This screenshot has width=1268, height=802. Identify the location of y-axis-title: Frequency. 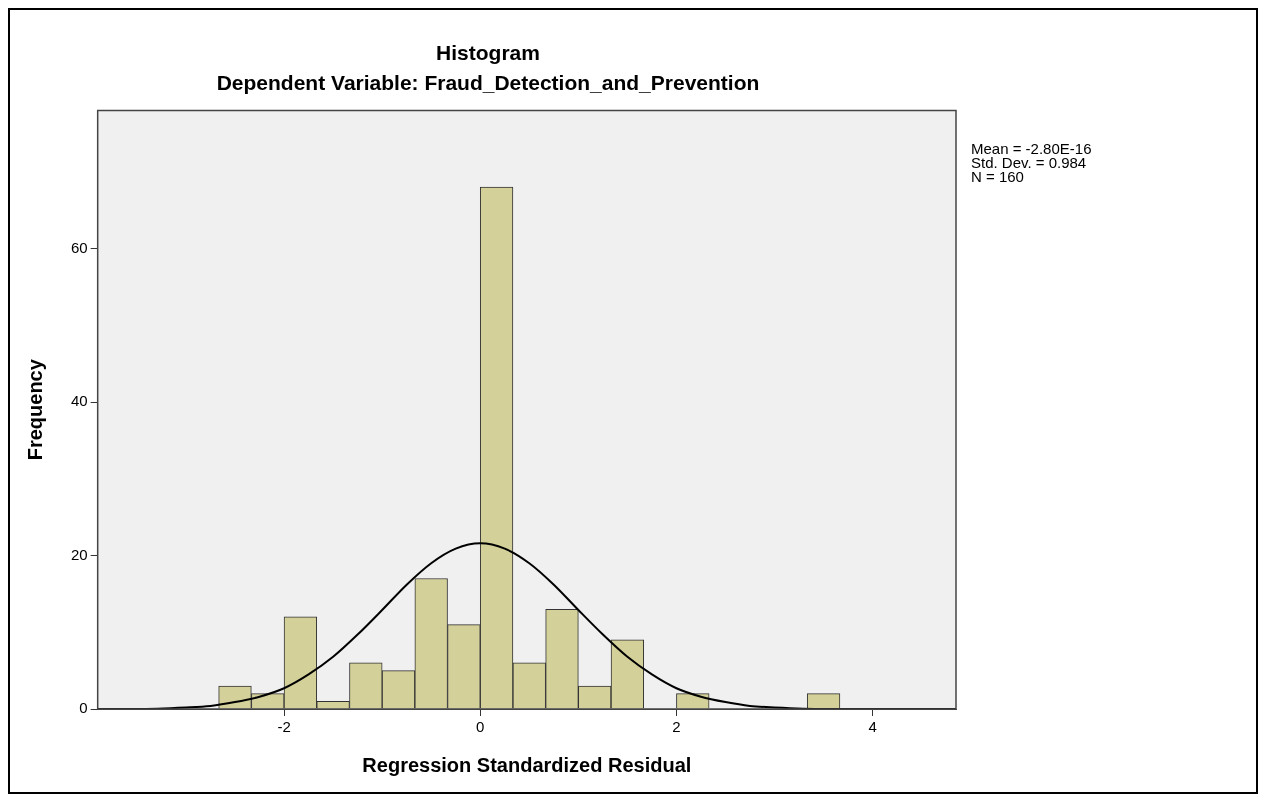
(34, 409).